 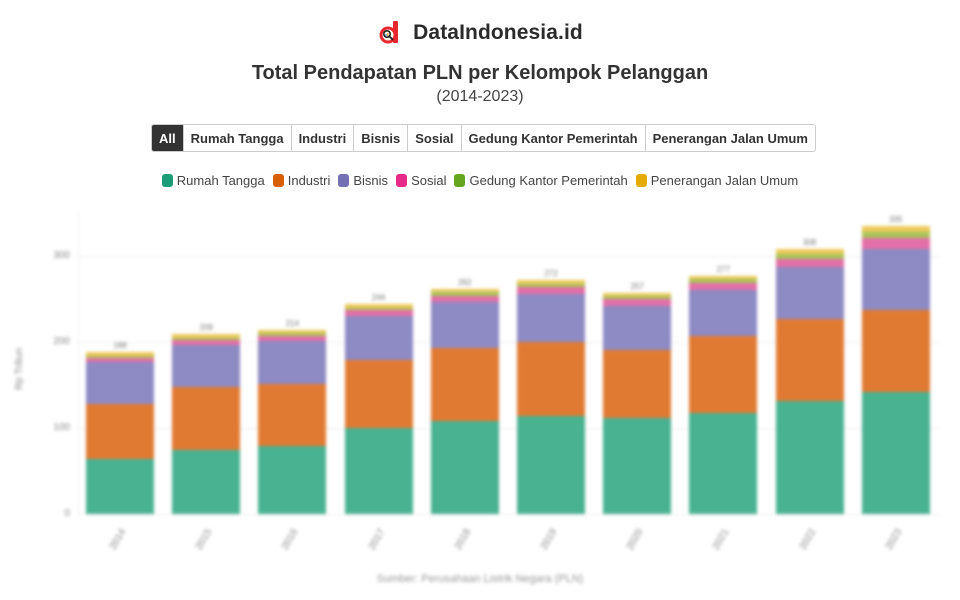 I want to click on legend-label: Sosial, so click(x=429, y=180).